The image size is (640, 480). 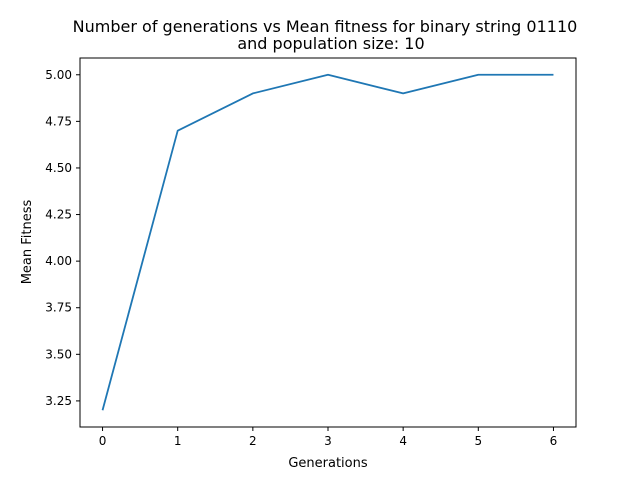 What do you see at coordinates (253, 441) in the screenshot?
I see `x-tick-label: 2` at bounding box center [253, 441].